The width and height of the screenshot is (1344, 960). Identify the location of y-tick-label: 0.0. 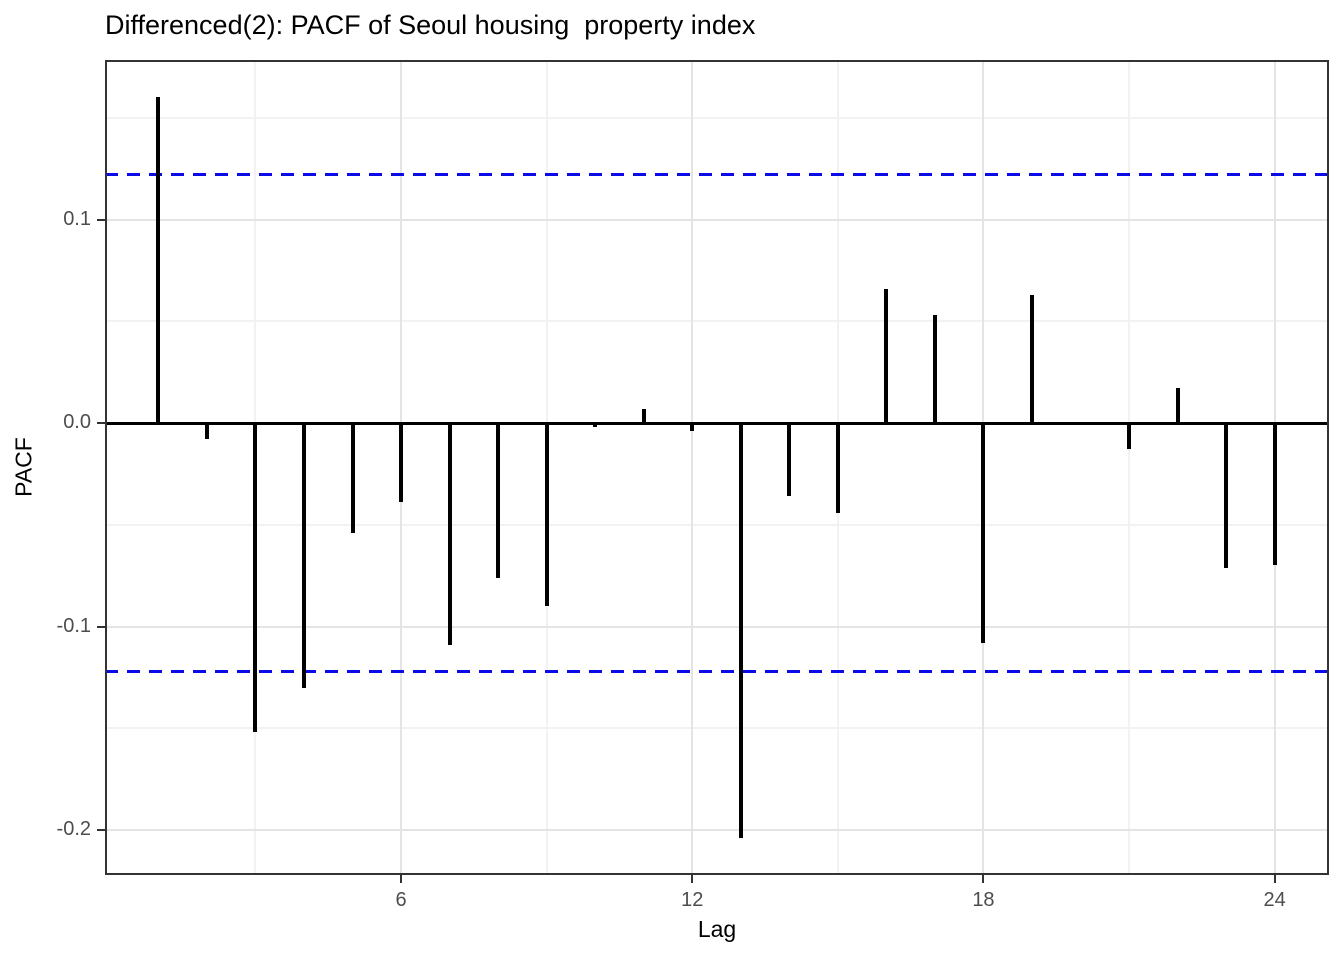
(77, 422).